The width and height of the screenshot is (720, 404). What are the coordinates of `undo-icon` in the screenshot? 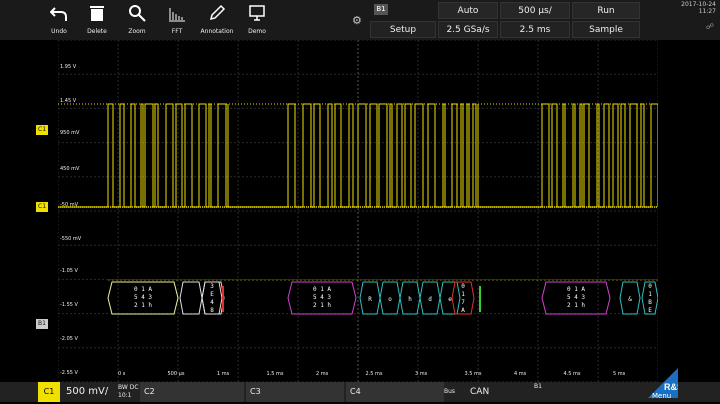 It's located at (58, 14).